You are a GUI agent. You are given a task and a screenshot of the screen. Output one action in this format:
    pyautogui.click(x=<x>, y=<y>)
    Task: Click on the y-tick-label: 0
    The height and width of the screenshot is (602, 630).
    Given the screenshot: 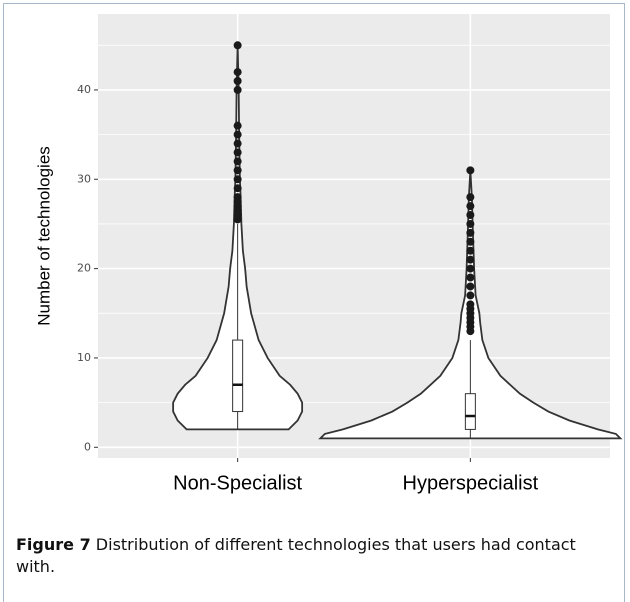 What is the action you would take?
    pyautogui.click(x=87, y=446)
    